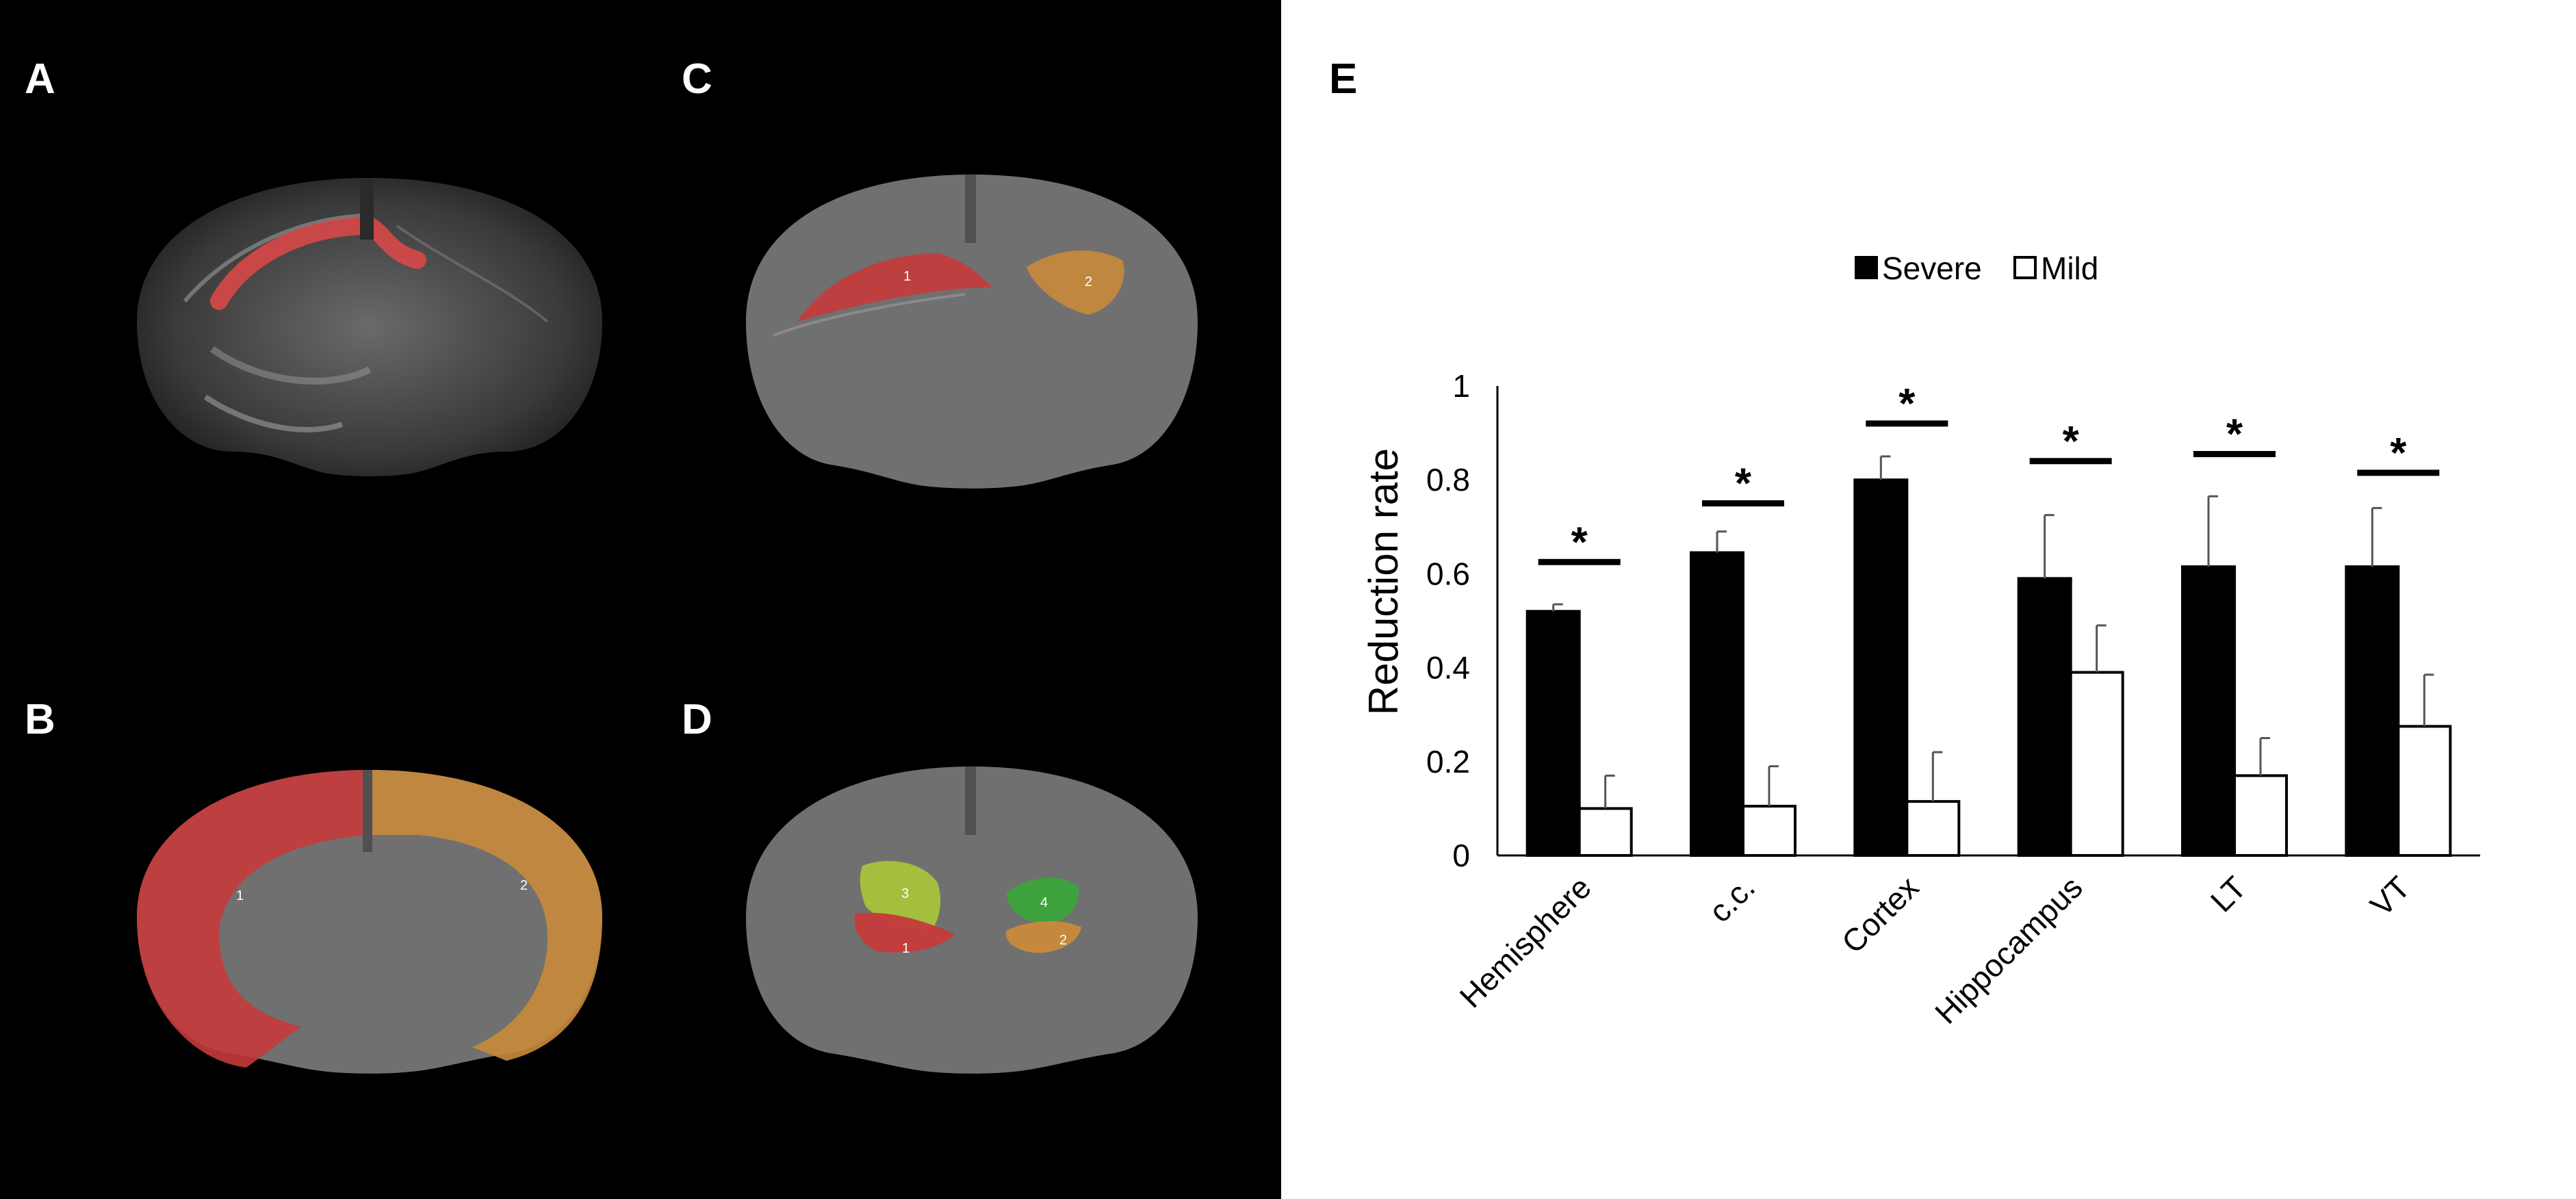 The height and width of the screenshot is (1199, 2576). What do you see at coordinates (369, 922) in the screenshot?
I see `brain-image-b: 1 2` at bounding box center [369, 922].